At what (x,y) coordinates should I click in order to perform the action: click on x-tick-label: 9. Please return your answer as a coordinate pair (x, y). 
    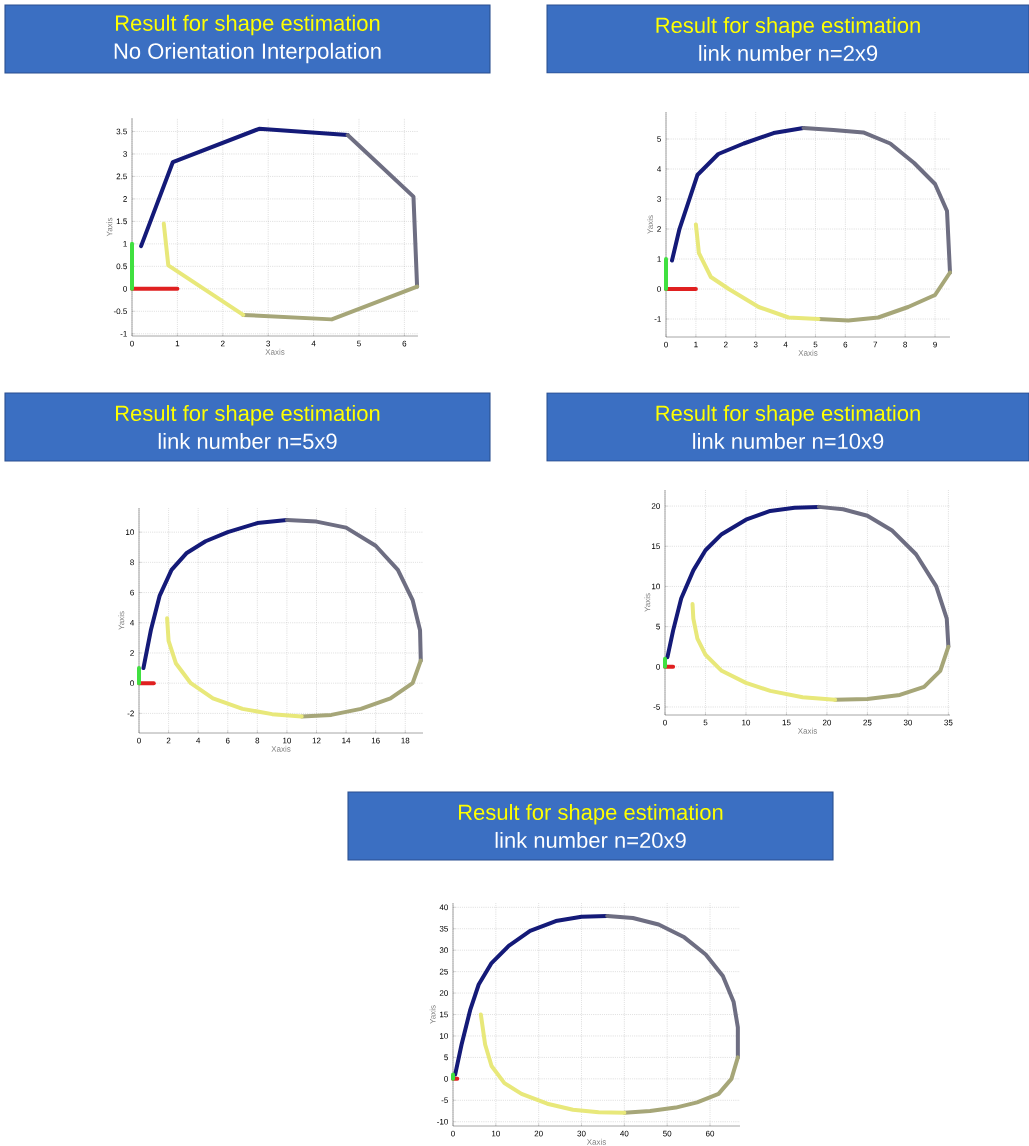
    Looking at the image, I should click on (935, 344).